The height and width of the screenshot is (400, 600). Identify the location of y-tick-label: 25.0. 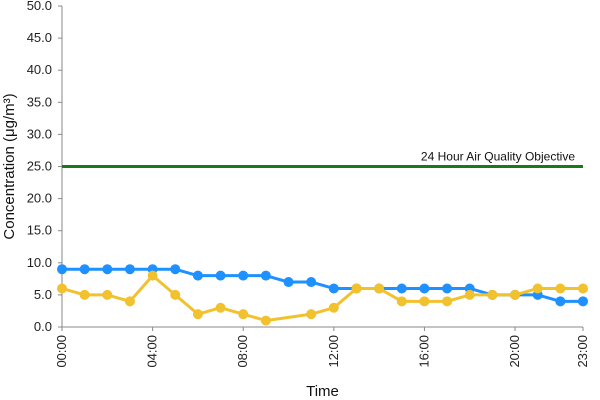
(39, 166).